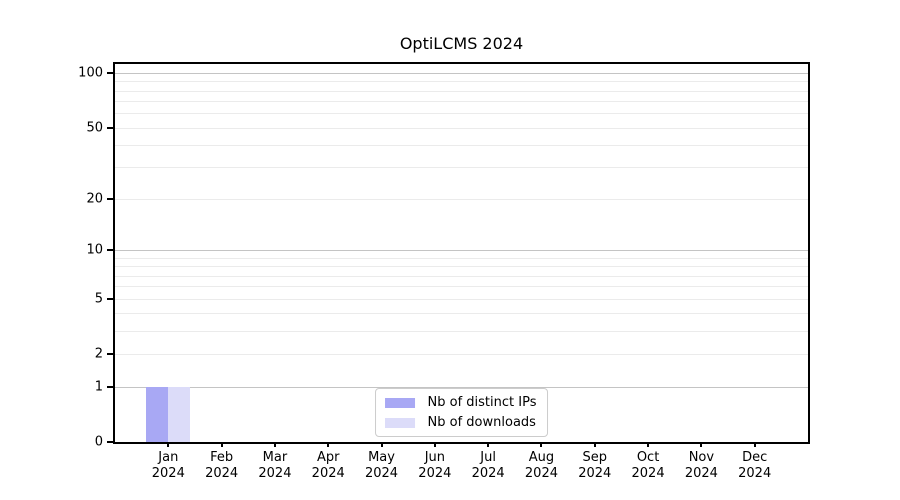 Image resolution: width=900 pixels, height=500 pixels. I want to click on x-tick-label-month: Nov, so click(701, 457).